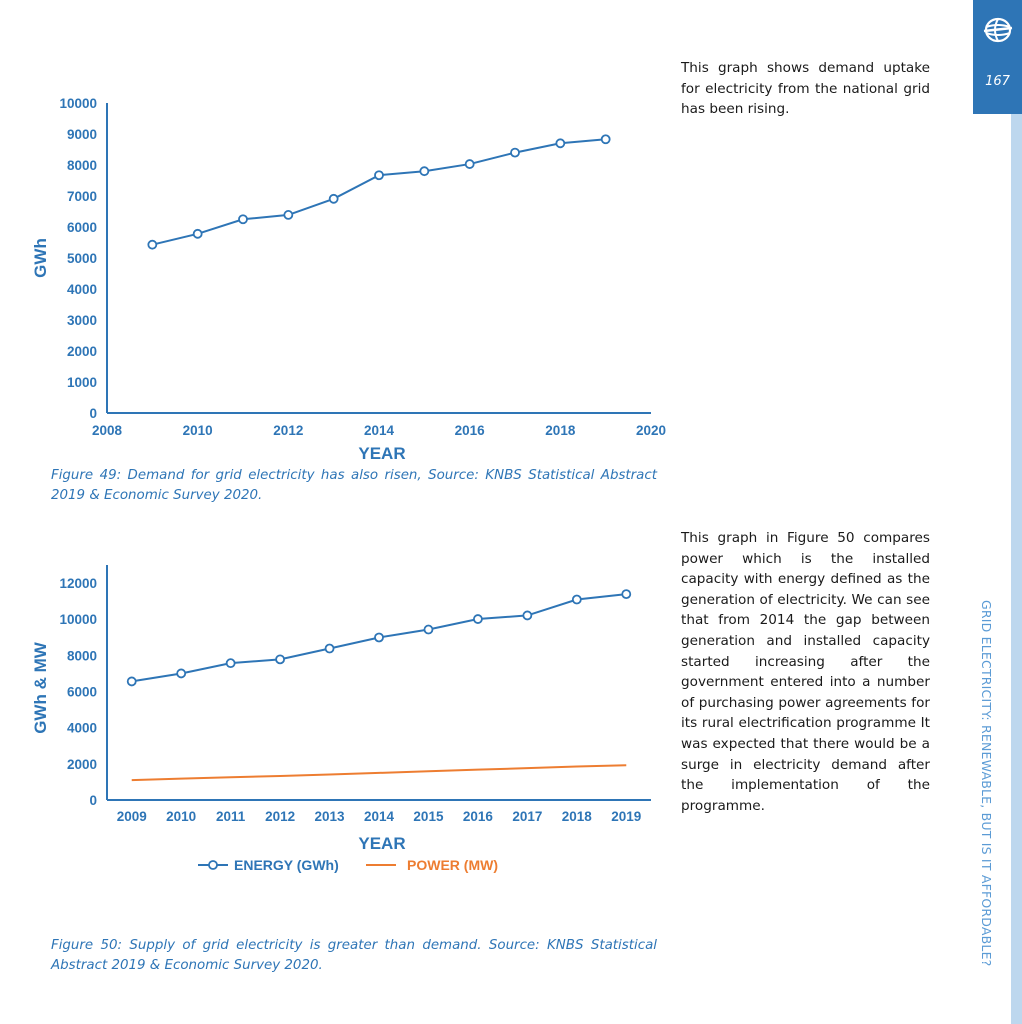  Describe the element at coordinates (213, 865) in the screenshot. I see `legend-energy-marker` at that location.